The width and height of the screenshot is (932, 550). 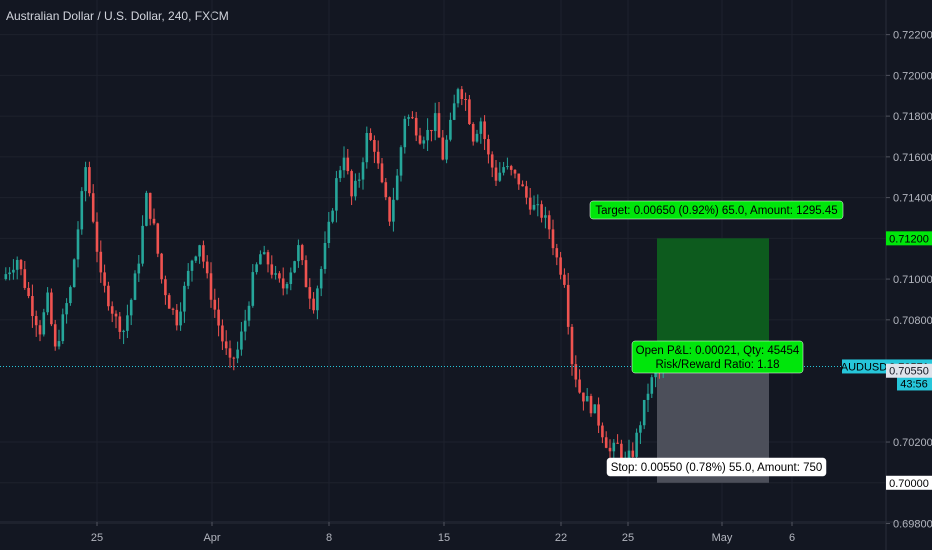 What do you see at coordinates (912, 117) in the screenshot?
I see `price-tick-label: 0.71800` at bounding box center [912, 117].